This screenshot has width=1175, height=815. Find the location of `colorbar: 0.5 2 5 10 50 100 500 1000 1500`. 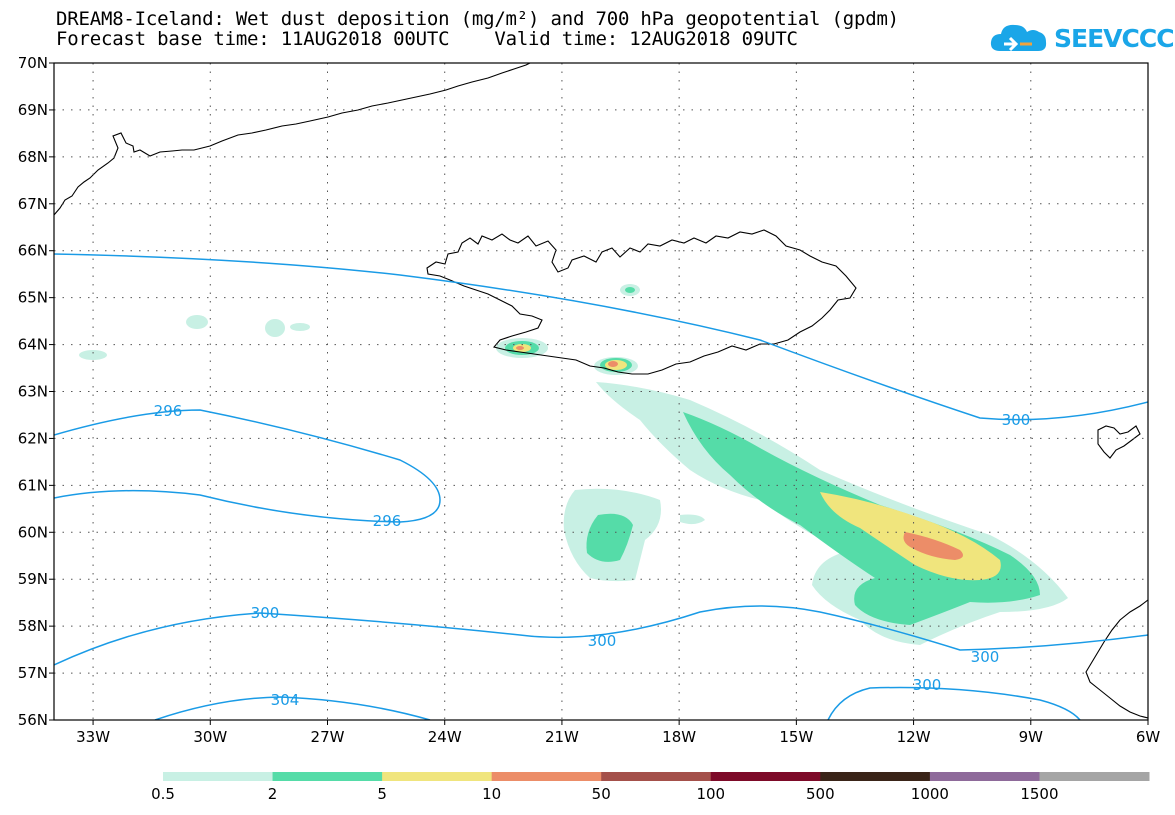

colorbar: 0.5 2 5 10 50 100 500 1000 1500 is located at coordinates (650, 787).